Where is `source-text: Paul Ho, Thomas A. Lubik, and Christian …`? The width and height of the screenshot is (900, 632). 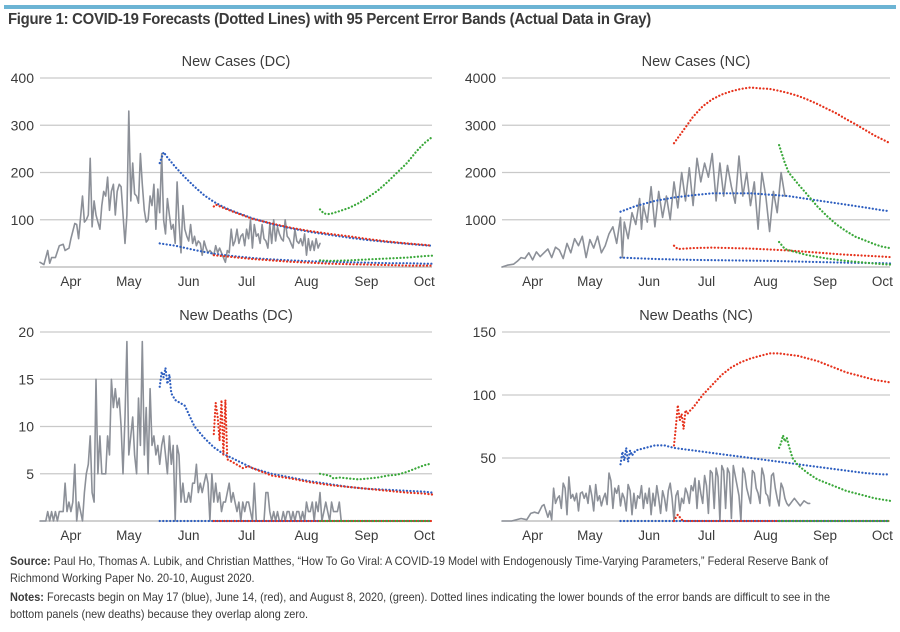
source-text: Paul Ho, Thomas A. Lubik, and Christian … is located at coordinates (419, 570).